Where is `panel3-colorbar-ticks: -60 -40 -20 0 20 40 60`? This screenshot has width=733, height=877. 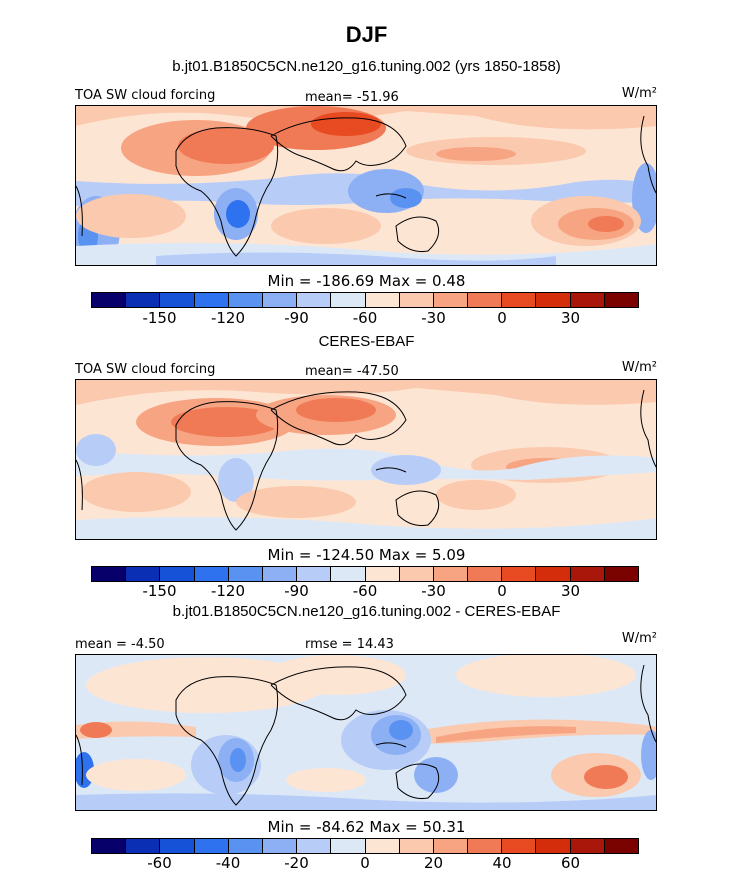 panel3-colorbar-ticks: -60 -40 -20 0 20 40 60 is located at coordinates (365, 863).